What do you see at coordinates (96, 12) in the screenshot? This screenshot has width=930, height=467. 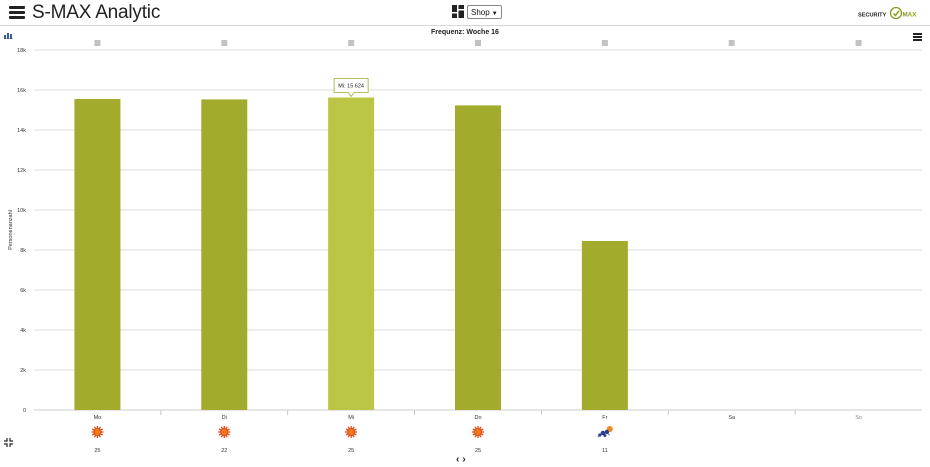 I see `app-title: S-MAX Analytic` at bounding box center [96, 12].